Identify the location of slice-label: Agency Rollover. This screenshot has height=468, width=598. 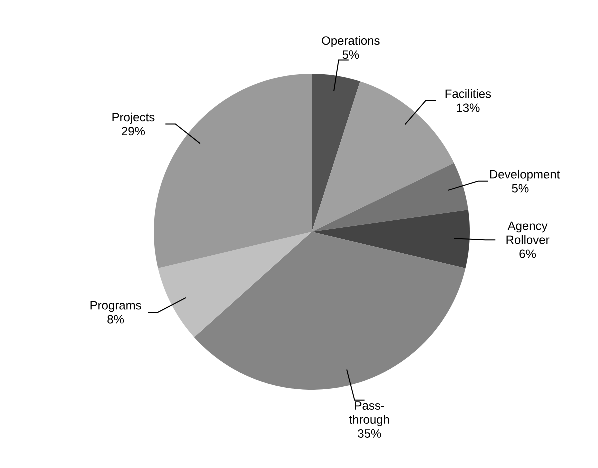
(528, 233).